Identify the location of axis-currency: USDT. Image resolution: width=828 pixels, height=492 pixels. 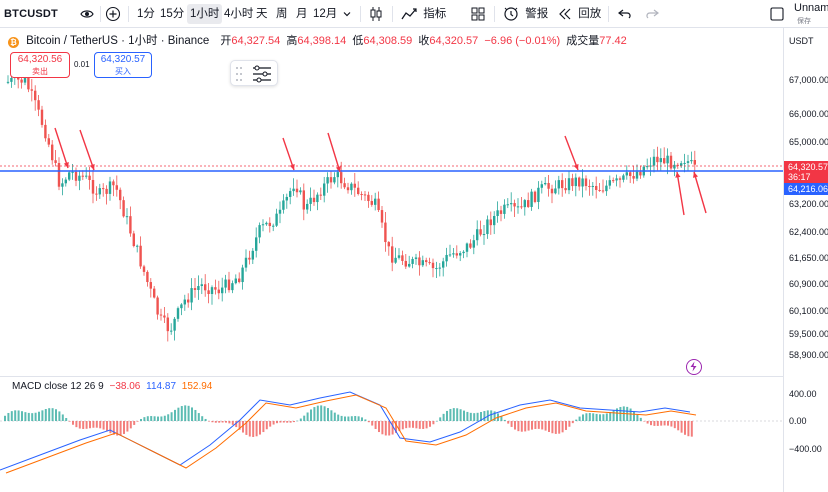
(801, 41).